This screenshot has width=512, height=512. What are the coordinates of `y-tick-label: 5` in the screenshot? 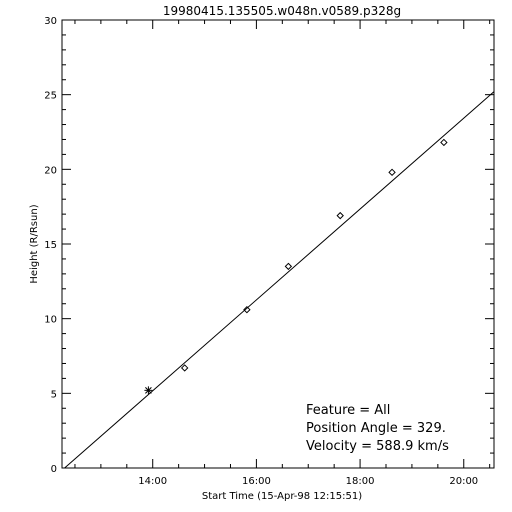 It's located at (54, 394).